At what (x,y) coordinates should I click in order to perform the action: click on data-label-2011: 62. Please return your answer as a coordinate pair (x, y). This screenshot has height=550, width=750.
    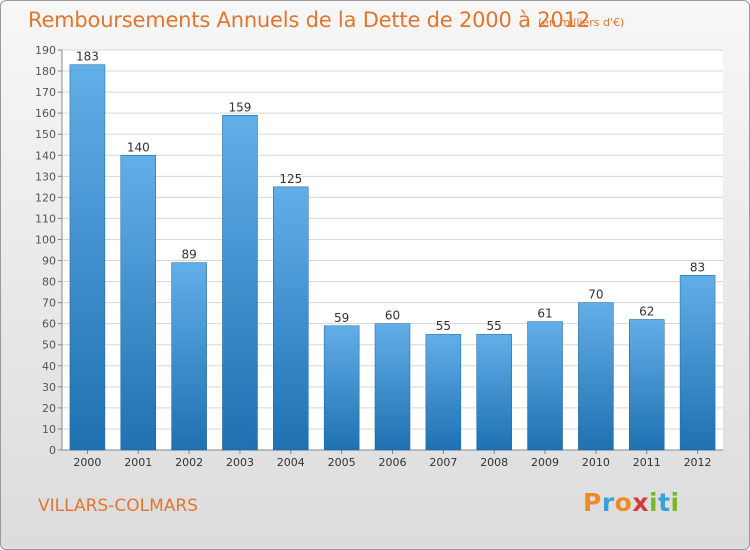
    Looking at the image, I should click on (646, 311).